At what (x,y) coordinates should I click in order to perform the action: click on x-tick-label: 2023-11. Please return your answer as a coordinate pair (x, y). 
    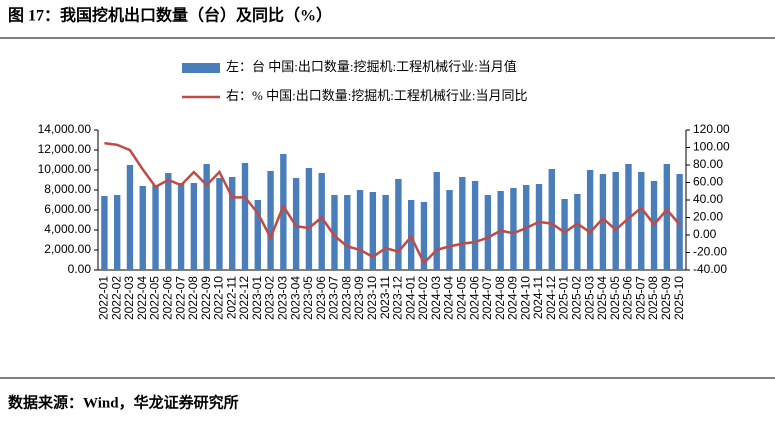
    Looking at the image, I should click on (385, 297).